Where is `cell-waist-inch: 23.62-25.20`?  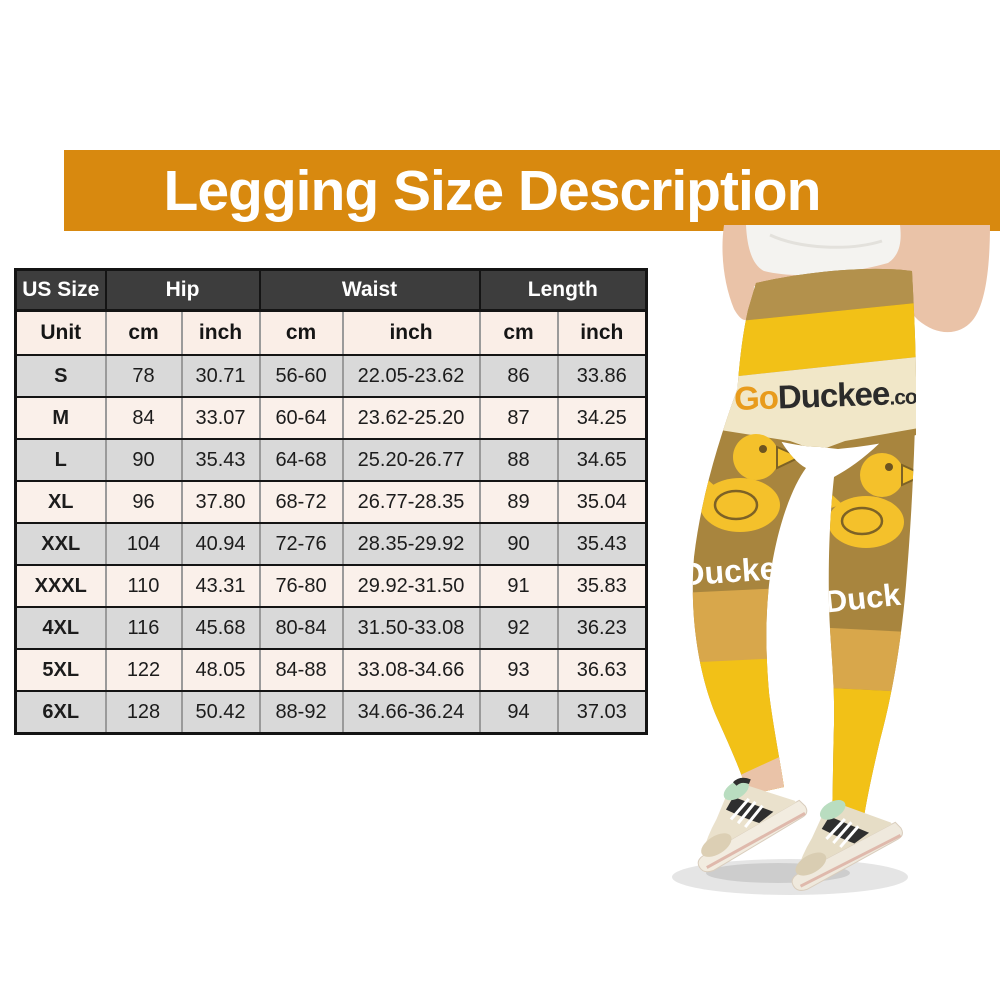
cell-waist-inch: 23.62-25.20 is located at coordinates (410, 418).